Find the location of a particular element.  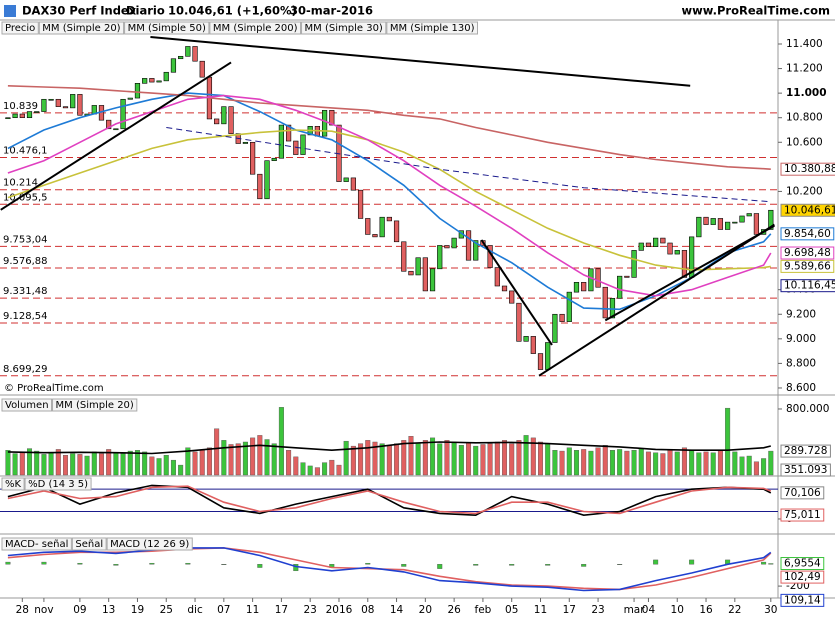

series-line is located at coordinates (389, 500).